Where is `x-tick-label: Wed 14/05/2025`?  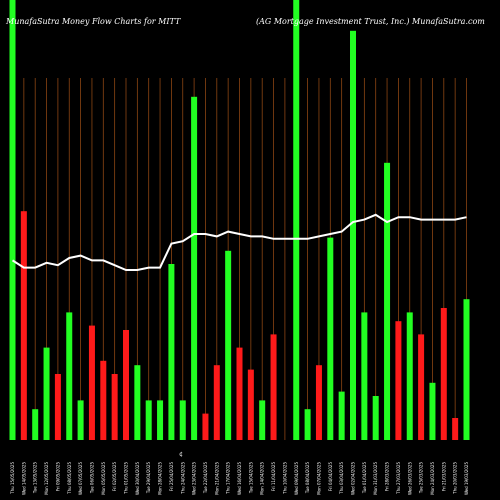
x-tick-label: Wed 14/05/2025 is located at coordinates (23, 479).